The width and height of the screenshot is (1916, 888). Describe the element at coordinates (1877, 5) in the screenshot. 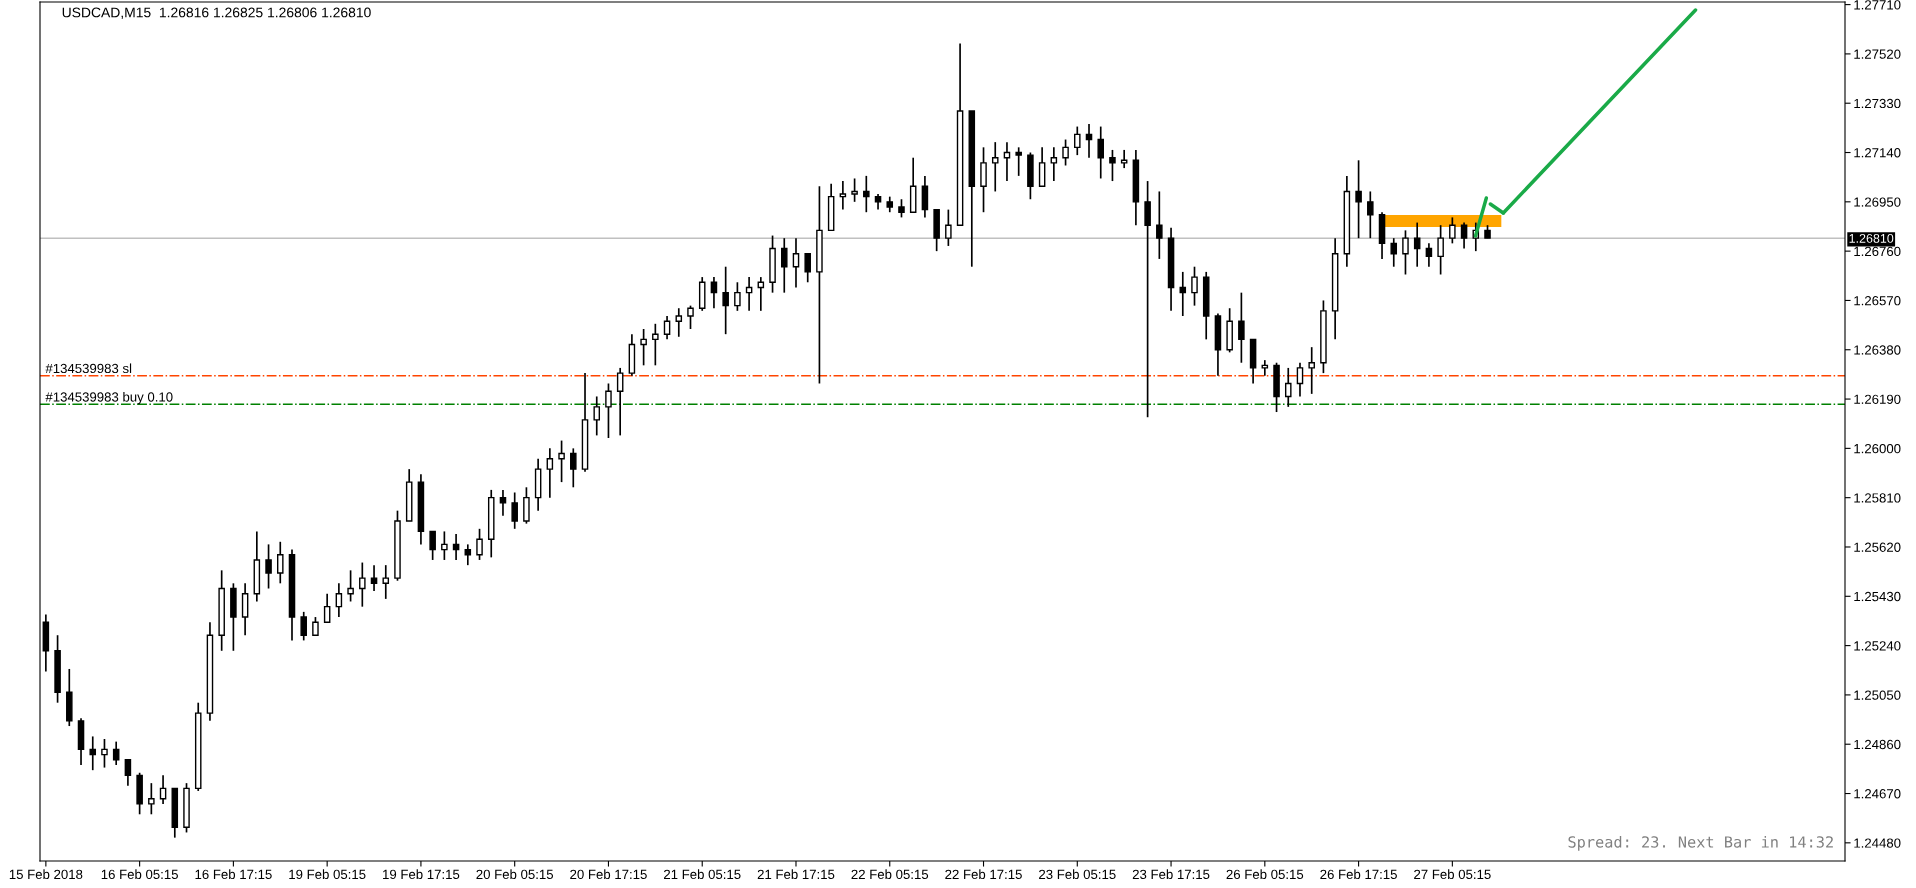

I see `y-tick-label: 1.27710` at that location.